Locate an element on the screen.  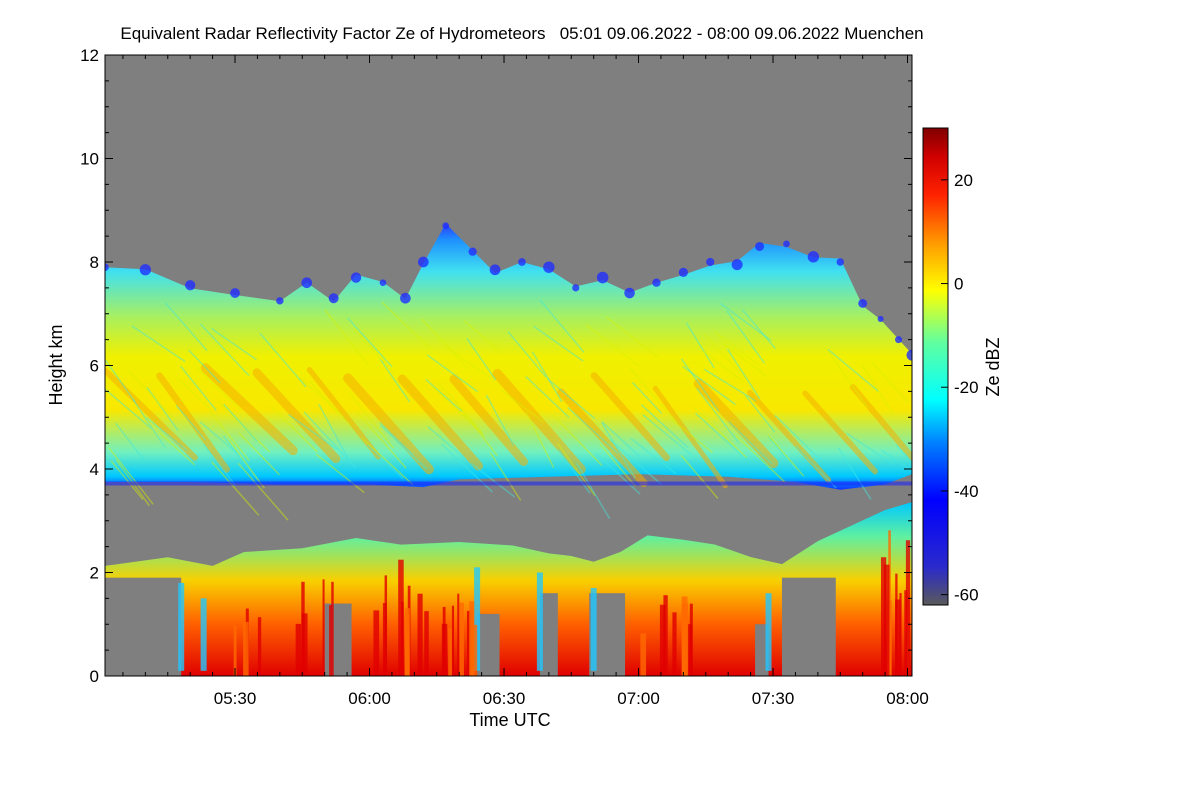
colorbar-label: Ze dBZ is located at coordinates (993, 366).